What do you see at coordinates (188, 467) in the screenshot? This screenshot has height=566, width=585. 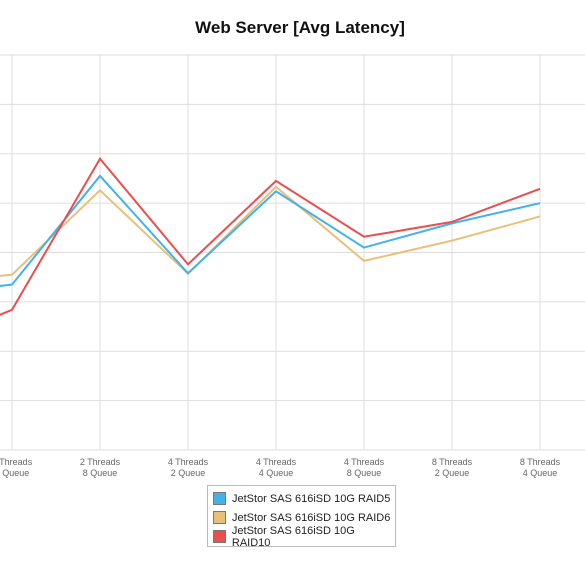 I see `x-tick-label: 4 Threads 2 Queue` at bounding box center [188, 467].